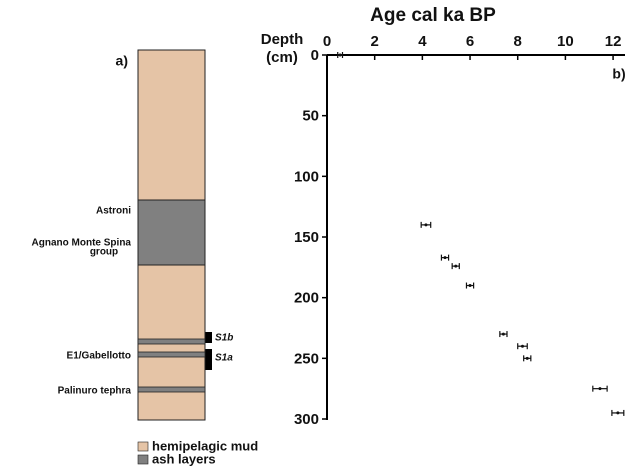  Describe the element at coordinates (282, 57) in the screenshot. I see `y-axis-label: (cm)` at that location.